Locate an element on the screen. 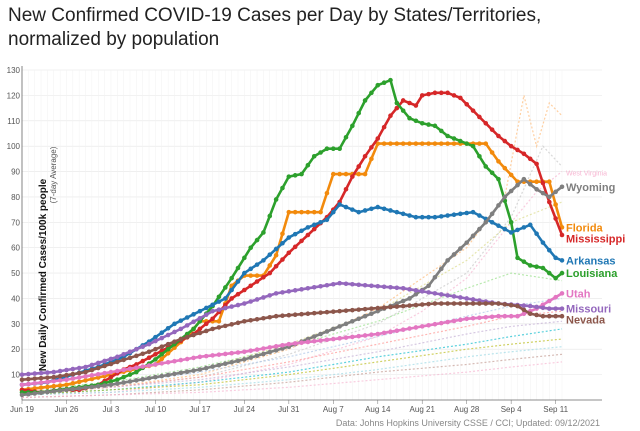 This screenshot has height=431, width=640. y-tick-label: 10 is located at coordinates (15, 375).